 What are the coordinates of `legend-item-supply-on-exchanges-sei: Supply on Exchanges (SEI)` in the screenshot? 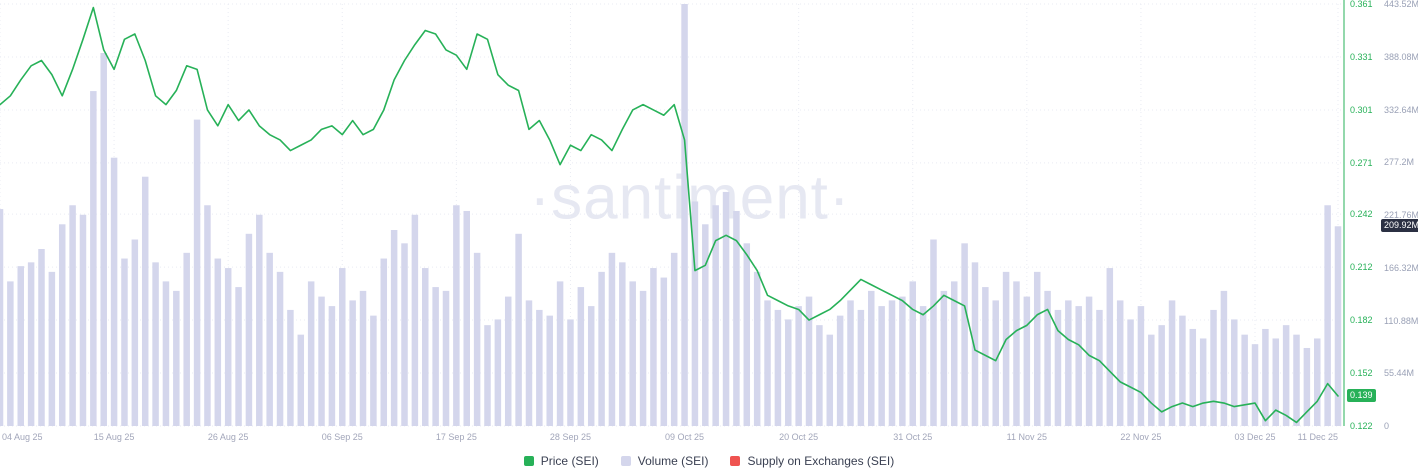 It's located at (812, 461).